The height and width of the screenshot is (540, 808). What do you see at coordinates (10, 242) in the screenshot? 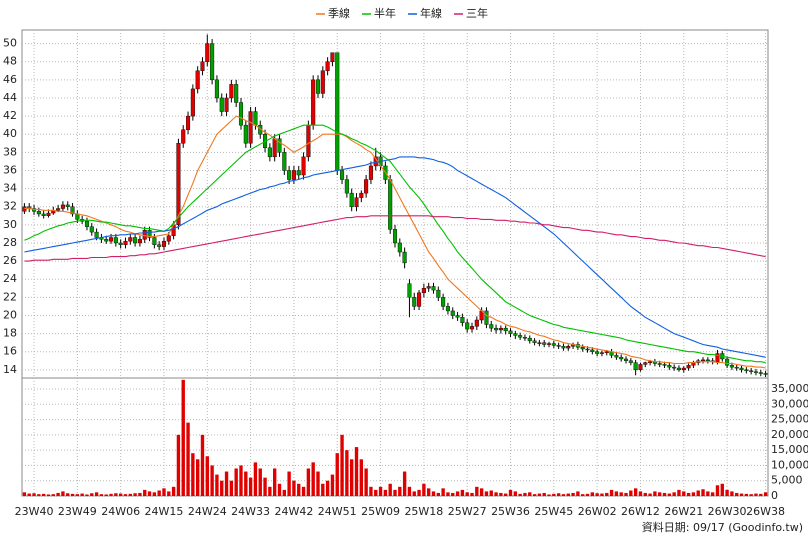
I see `y-tick-label: 28` at bounding box center [10, 242].